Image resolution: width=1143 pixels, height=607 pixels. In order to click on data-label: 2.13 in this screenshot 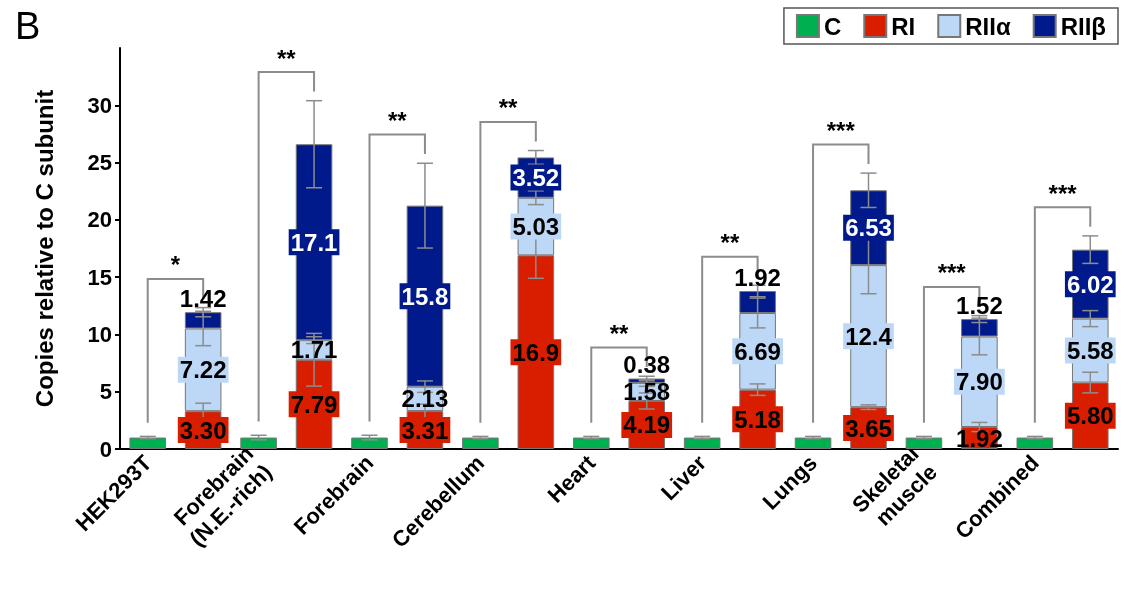, I will do `click(425, 399)`.